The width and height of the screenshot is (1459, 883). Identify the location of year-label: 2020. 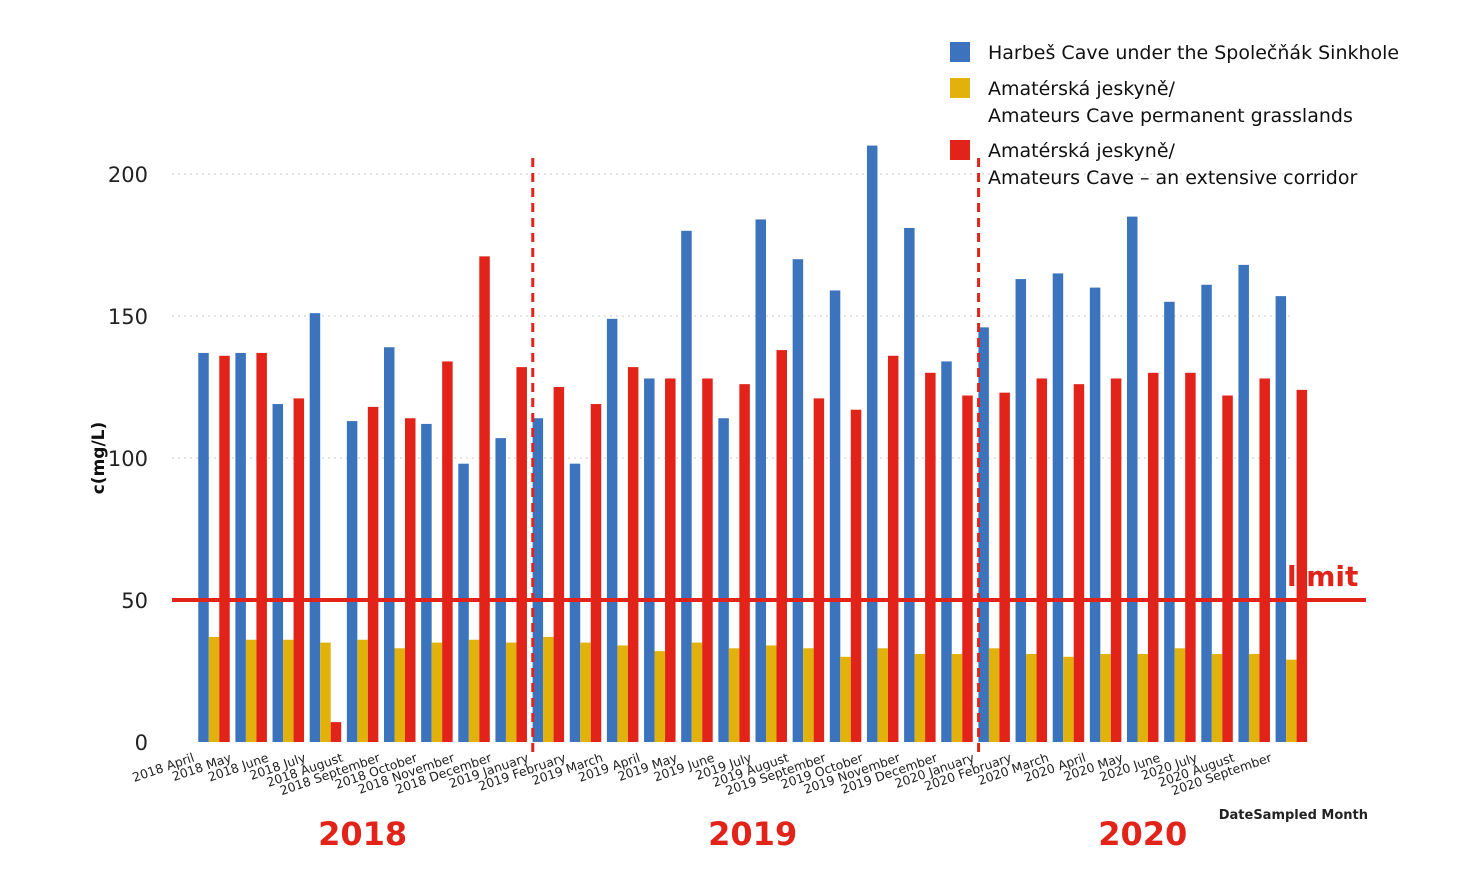
(1142, 834).